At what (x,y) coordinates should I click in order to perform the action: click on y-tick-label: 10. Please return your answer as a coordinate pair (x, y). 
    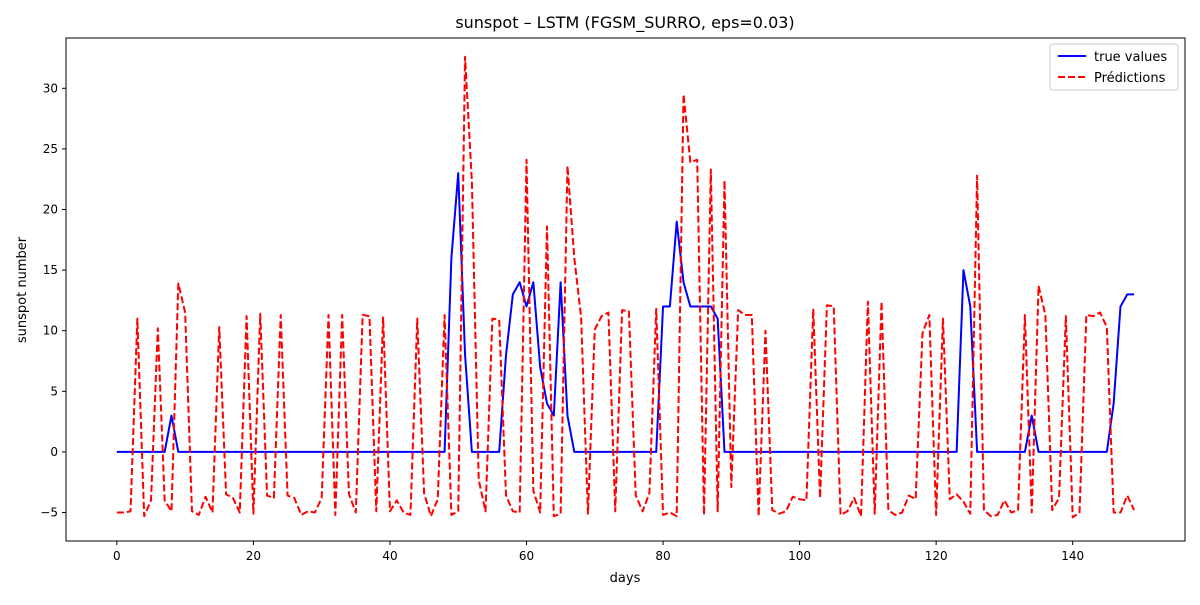
    Looking at the image, I should click on (50, 331).